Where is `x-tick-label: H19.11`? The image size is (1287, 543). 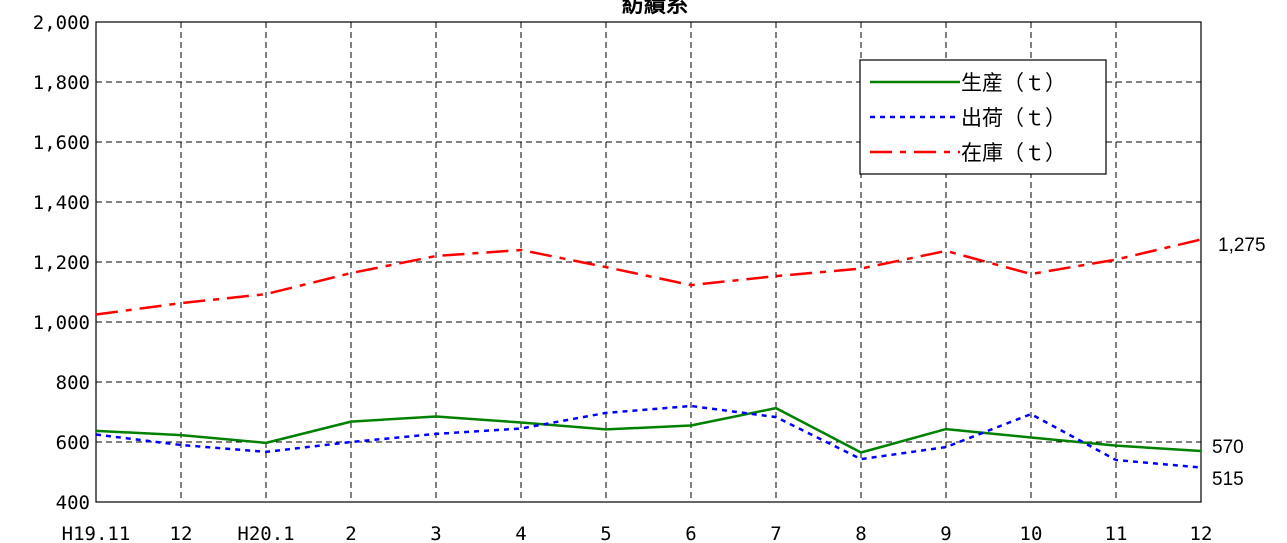 x-tick-label: H19.11 is located at coordinates (96, 533).